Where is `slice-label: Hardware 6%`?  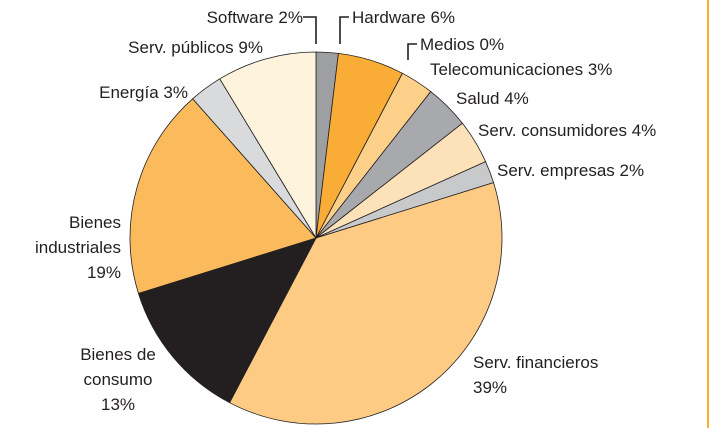
slice-label: Hardware 6% is located at coordinates (403, 17).